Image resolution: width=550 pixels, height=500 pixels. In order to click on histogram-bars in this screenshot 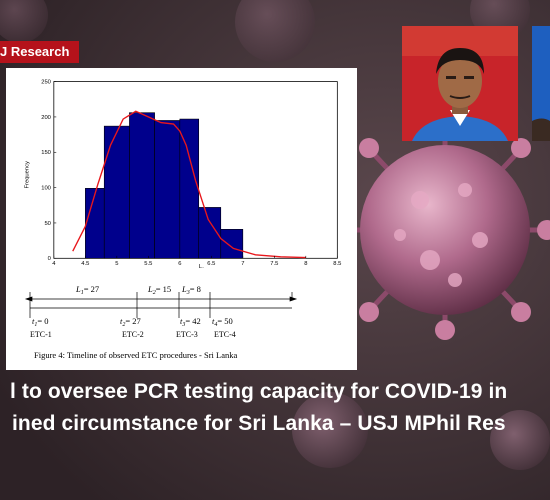, I will do `click(164, 185)`.